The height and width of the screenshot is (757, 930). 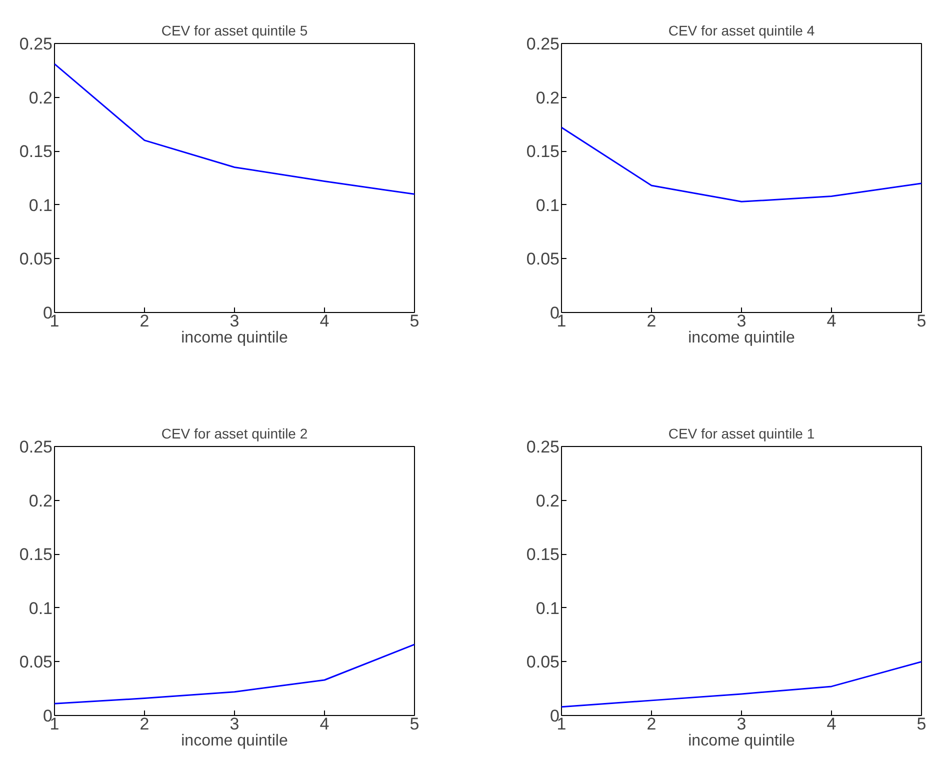 I want to click on chart-title: CEV for asset quintile 5, so click(x=234, y=30).